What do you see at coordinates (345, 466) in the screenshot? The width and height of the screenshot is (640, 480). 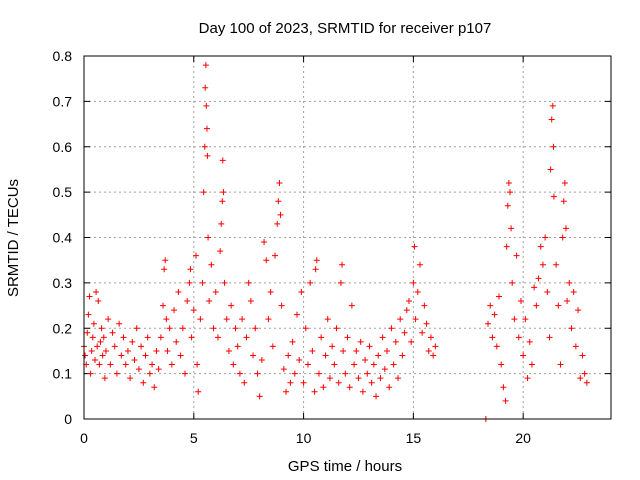 I see `x-axis-label: GPS time / hours` at bounding box center [345, 466].